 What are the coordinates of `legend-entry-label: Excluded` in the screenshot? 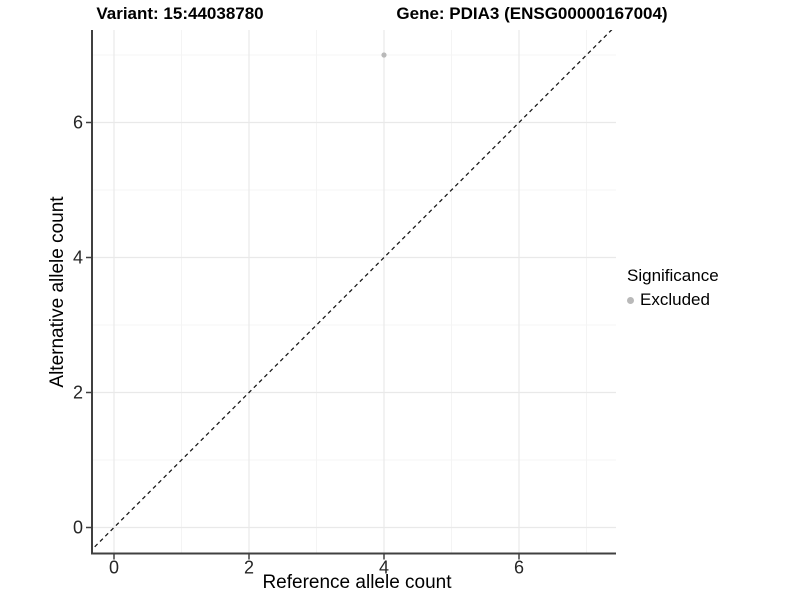 It's located at (675, 299).